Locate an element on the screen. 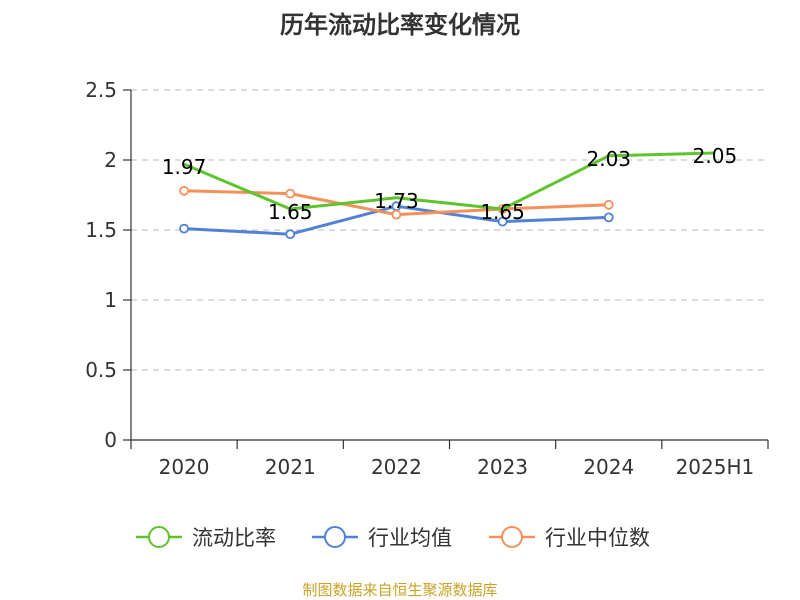  data-label: 2.03 is located at coordinates (608, 159).